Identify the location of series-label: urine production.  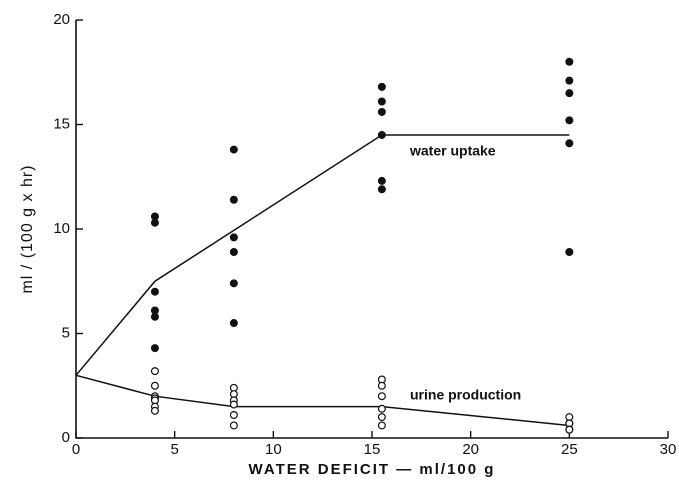
(465, 395).